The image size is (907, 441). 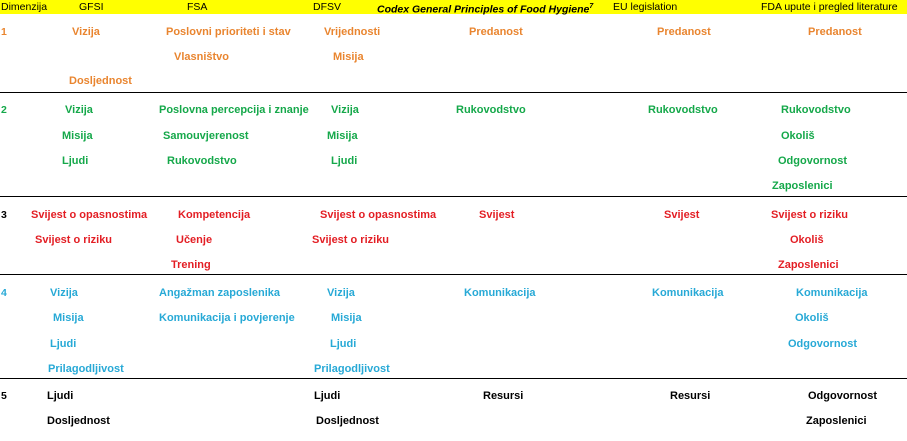 I want to click on cell-codex: Svijest, so click(x=497, y=215).